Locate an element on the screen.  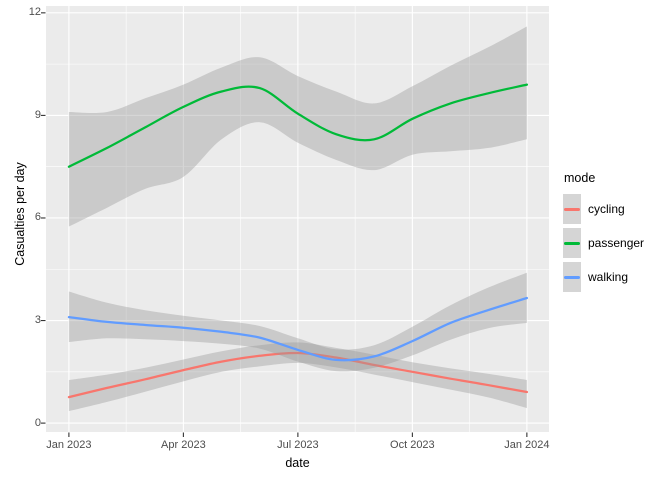
legend-key-cycling is located at coordinates (572, 209).